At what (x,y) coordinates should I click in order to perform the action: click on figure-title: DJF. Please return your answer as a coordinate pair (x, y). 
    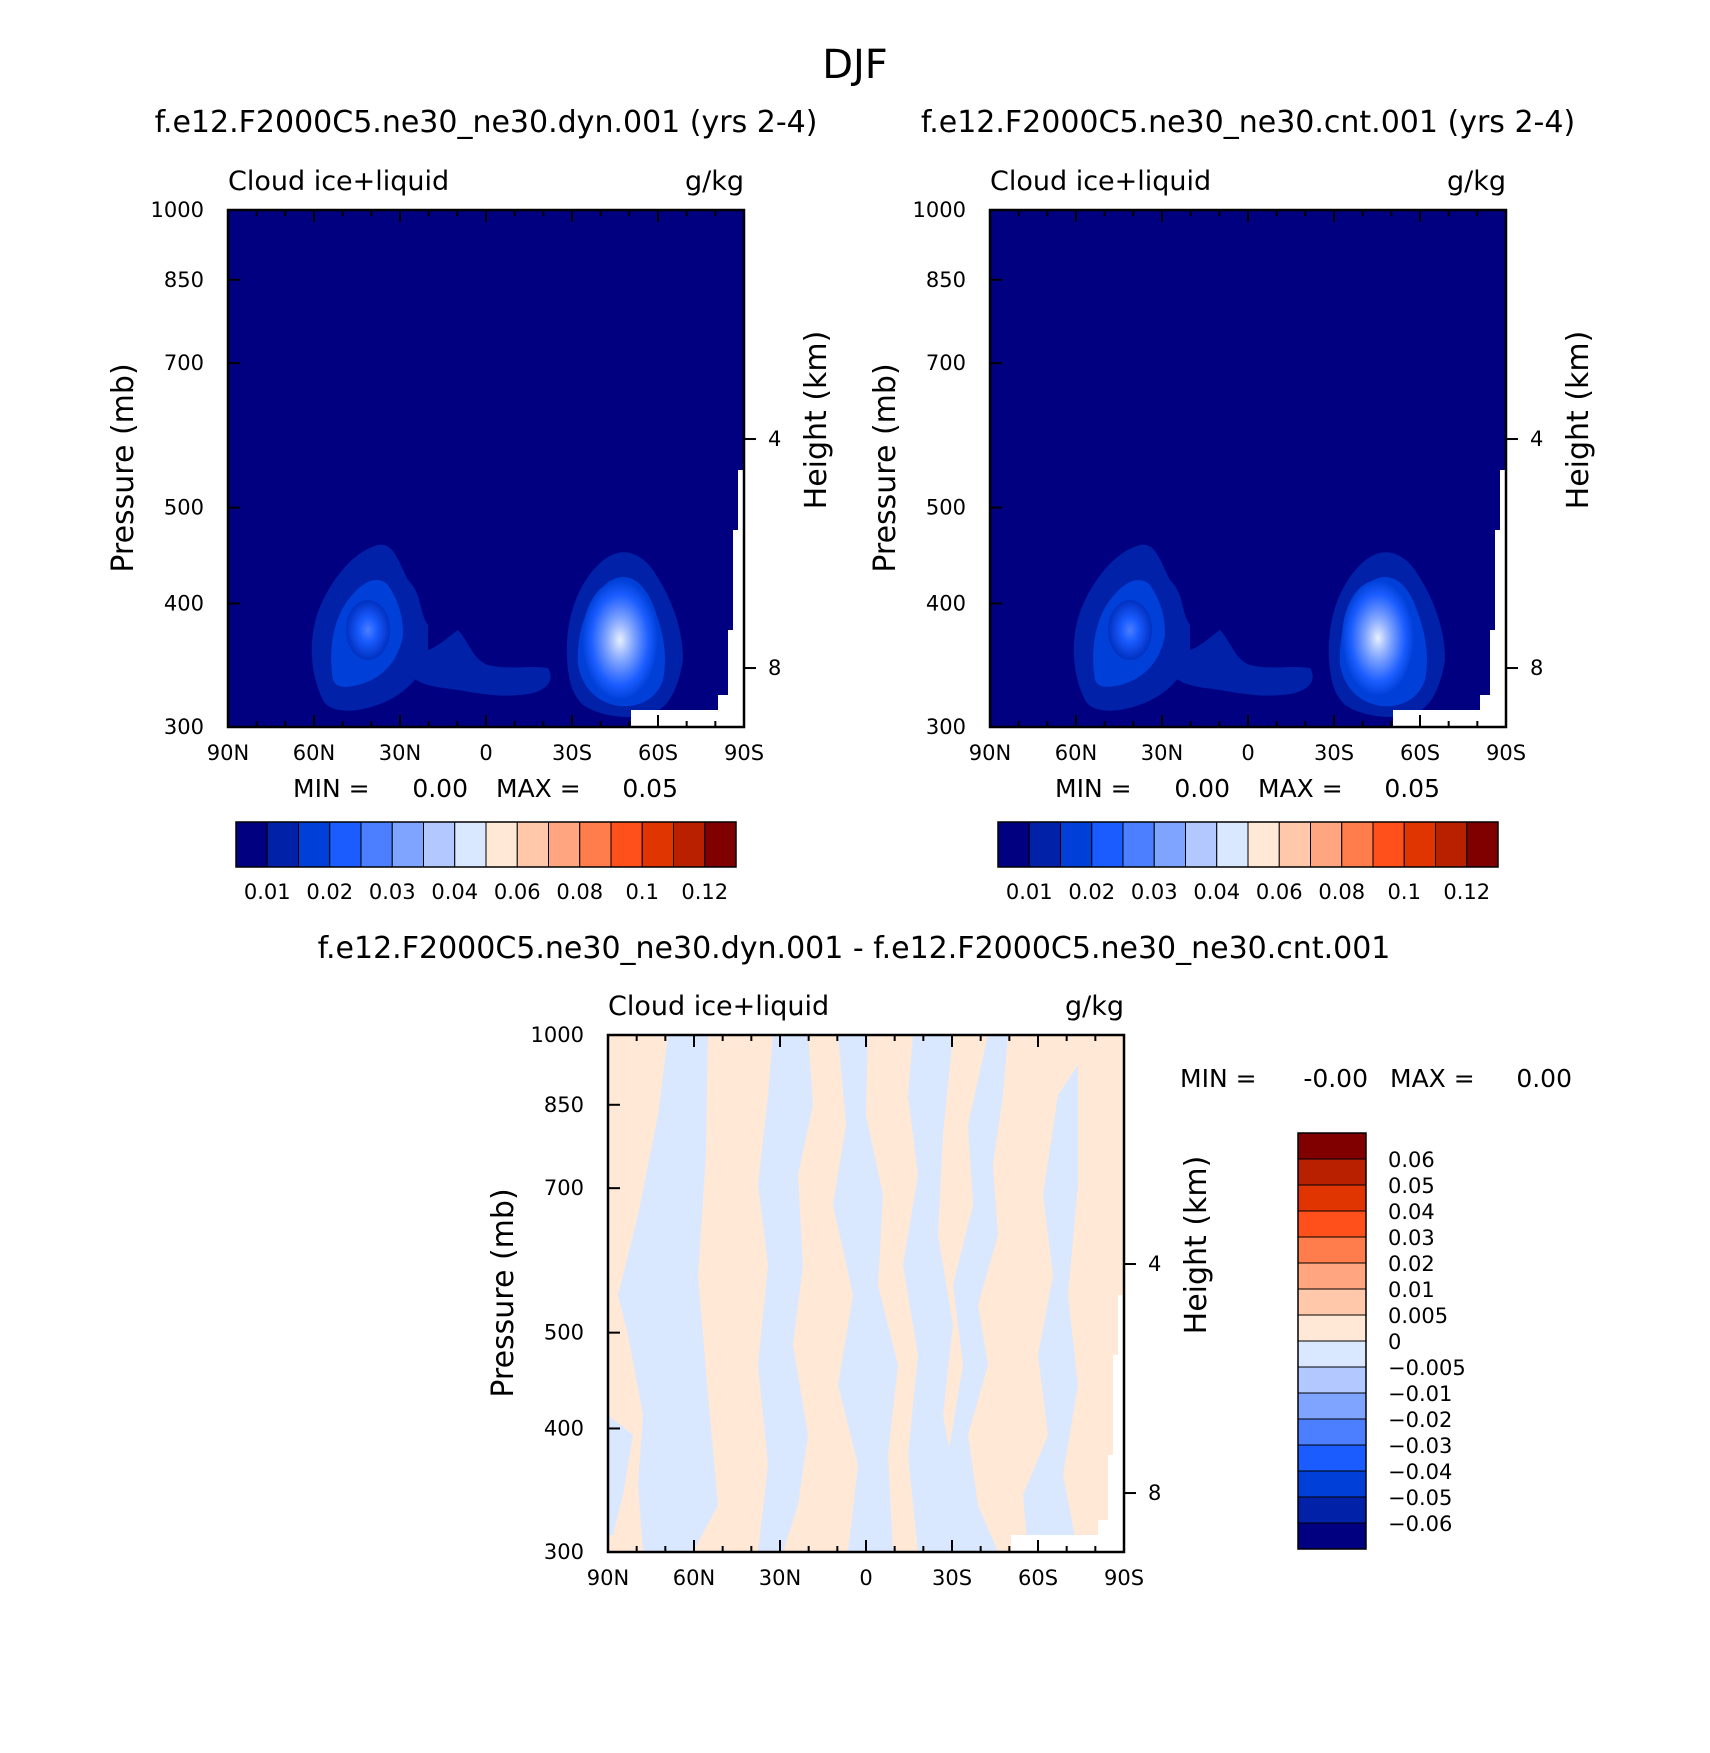
    Looking at the image, I should click on (855, 65).